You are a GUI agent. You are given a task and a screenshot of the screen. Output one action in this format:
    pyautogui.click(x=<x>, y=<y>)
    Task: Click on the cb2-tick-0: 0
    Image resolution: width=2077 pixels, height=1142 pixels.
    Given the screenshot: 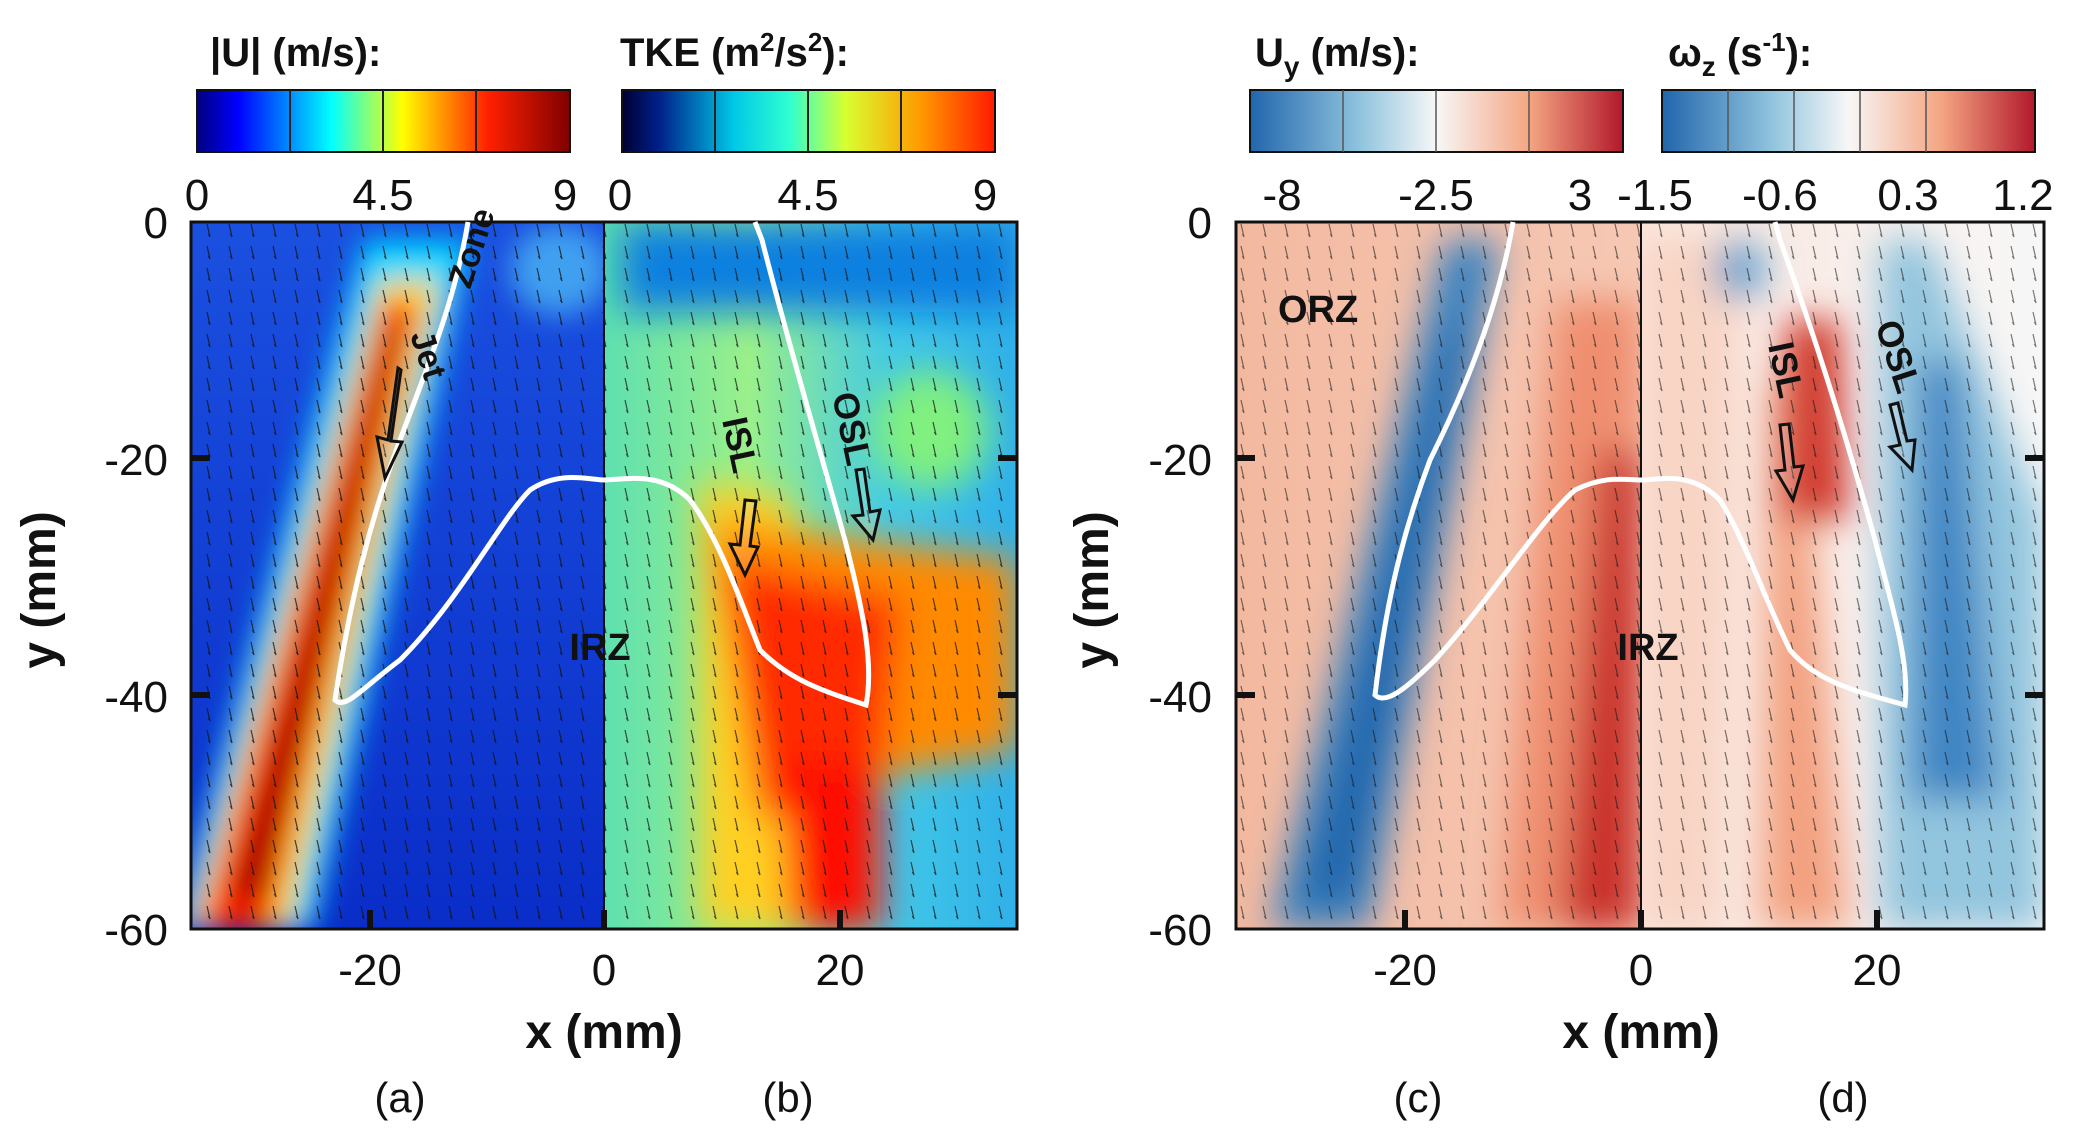 What is the action you would take?
    pyautogui.click(x=620, y=195)
    